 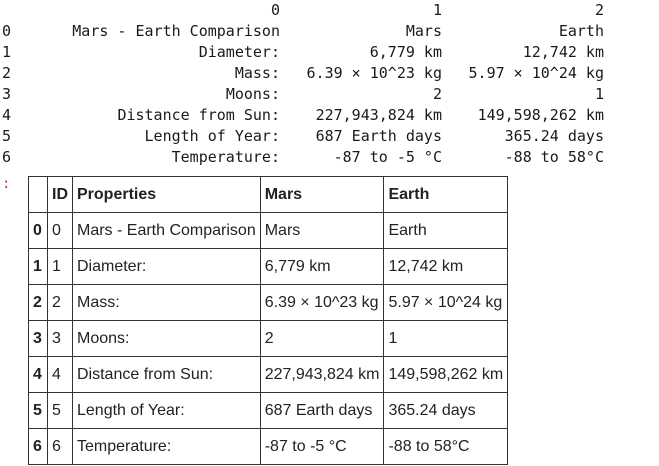 I want to click on table-row: 1 1 Diameter: 6,779 km 12,742 km, so click(x=268, y=266).